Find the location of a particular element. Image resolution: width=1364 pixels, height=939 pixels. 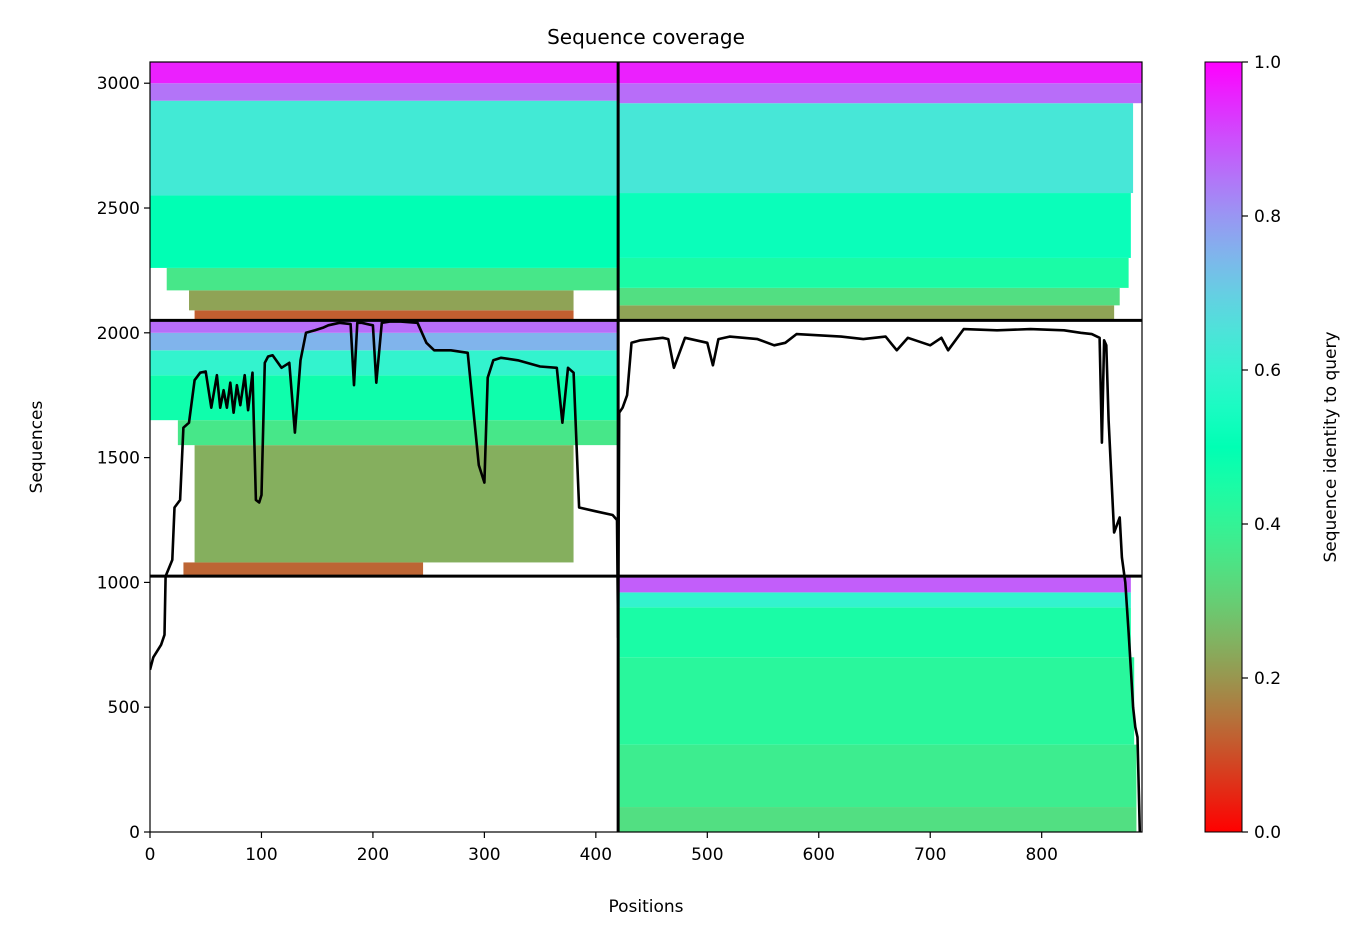

colorbar-tick-label: 0.0 is located at coordinates (1267, 833).